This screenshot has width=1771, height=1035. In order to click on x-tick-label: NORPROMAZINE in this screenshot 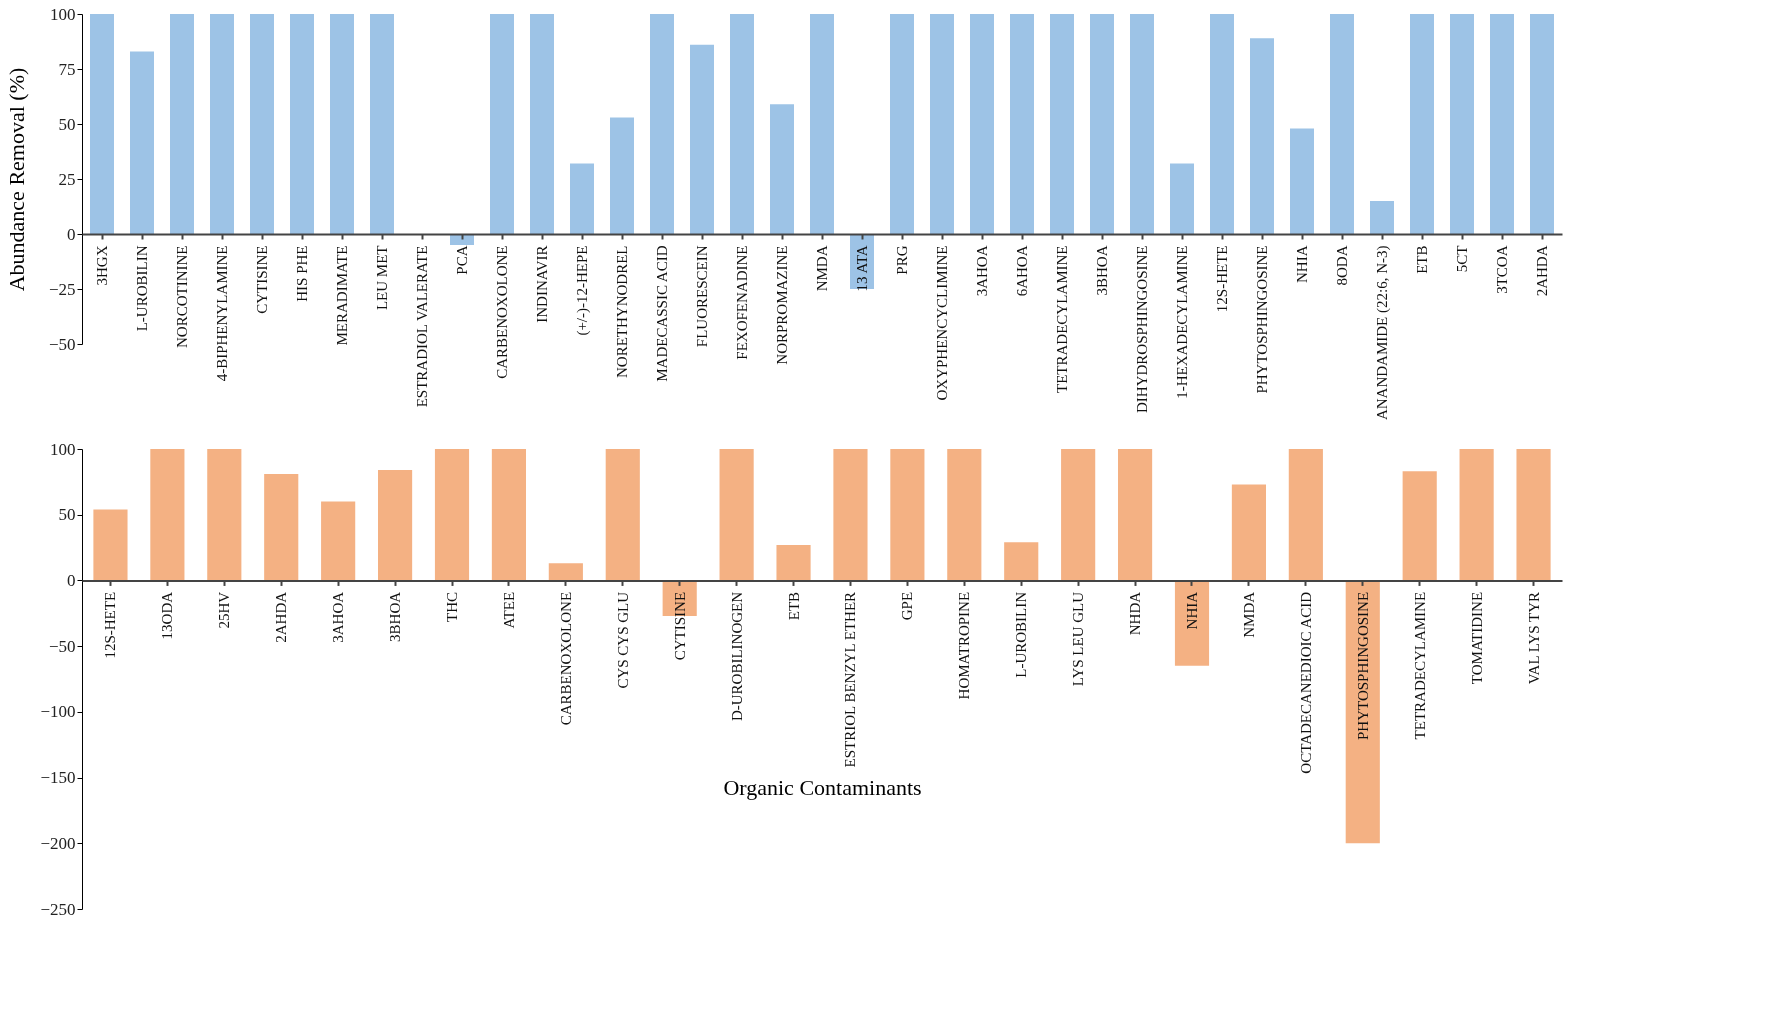, I will do `click(782, 305)`.